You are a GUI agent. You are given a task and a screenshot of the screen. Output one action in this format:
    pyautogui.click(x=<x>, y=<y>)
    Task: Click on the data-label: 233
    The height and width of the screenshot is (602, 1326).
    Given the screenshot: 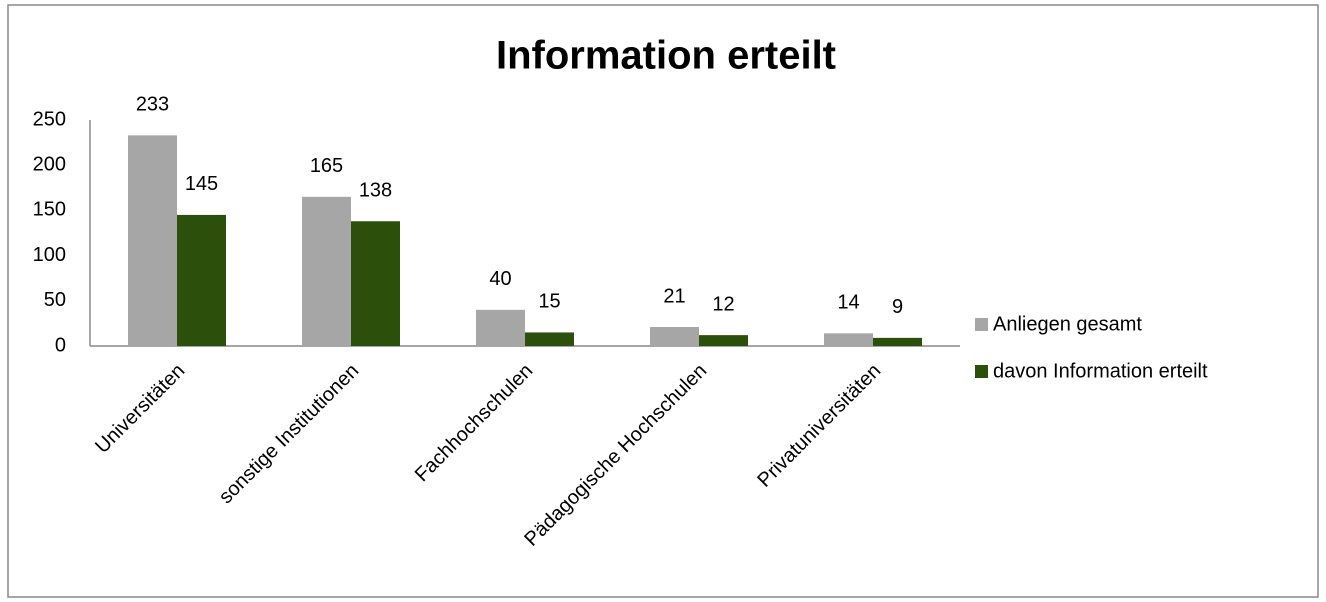 What is the action you would take?
    pyautogui.click(x=152, y=105)
    